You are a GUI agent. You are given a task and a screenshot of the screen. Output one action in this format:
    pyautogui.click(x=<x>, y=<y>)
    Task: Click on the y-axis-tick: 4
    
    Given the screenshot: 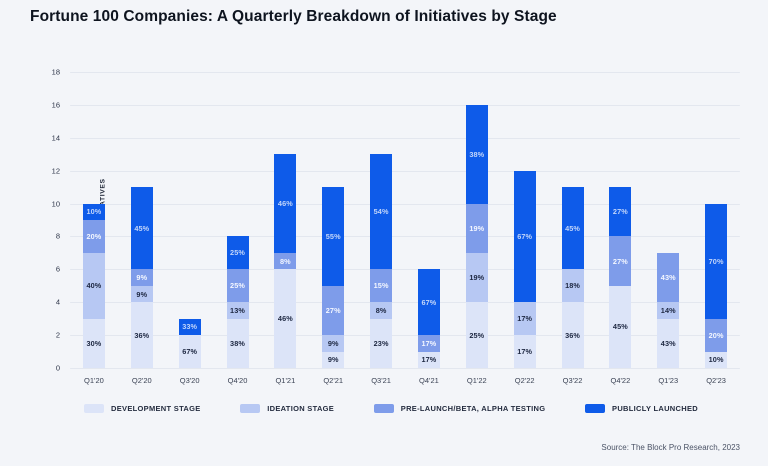 What is the action you would take?
    pyautogui.click(x=57, y=302)
    